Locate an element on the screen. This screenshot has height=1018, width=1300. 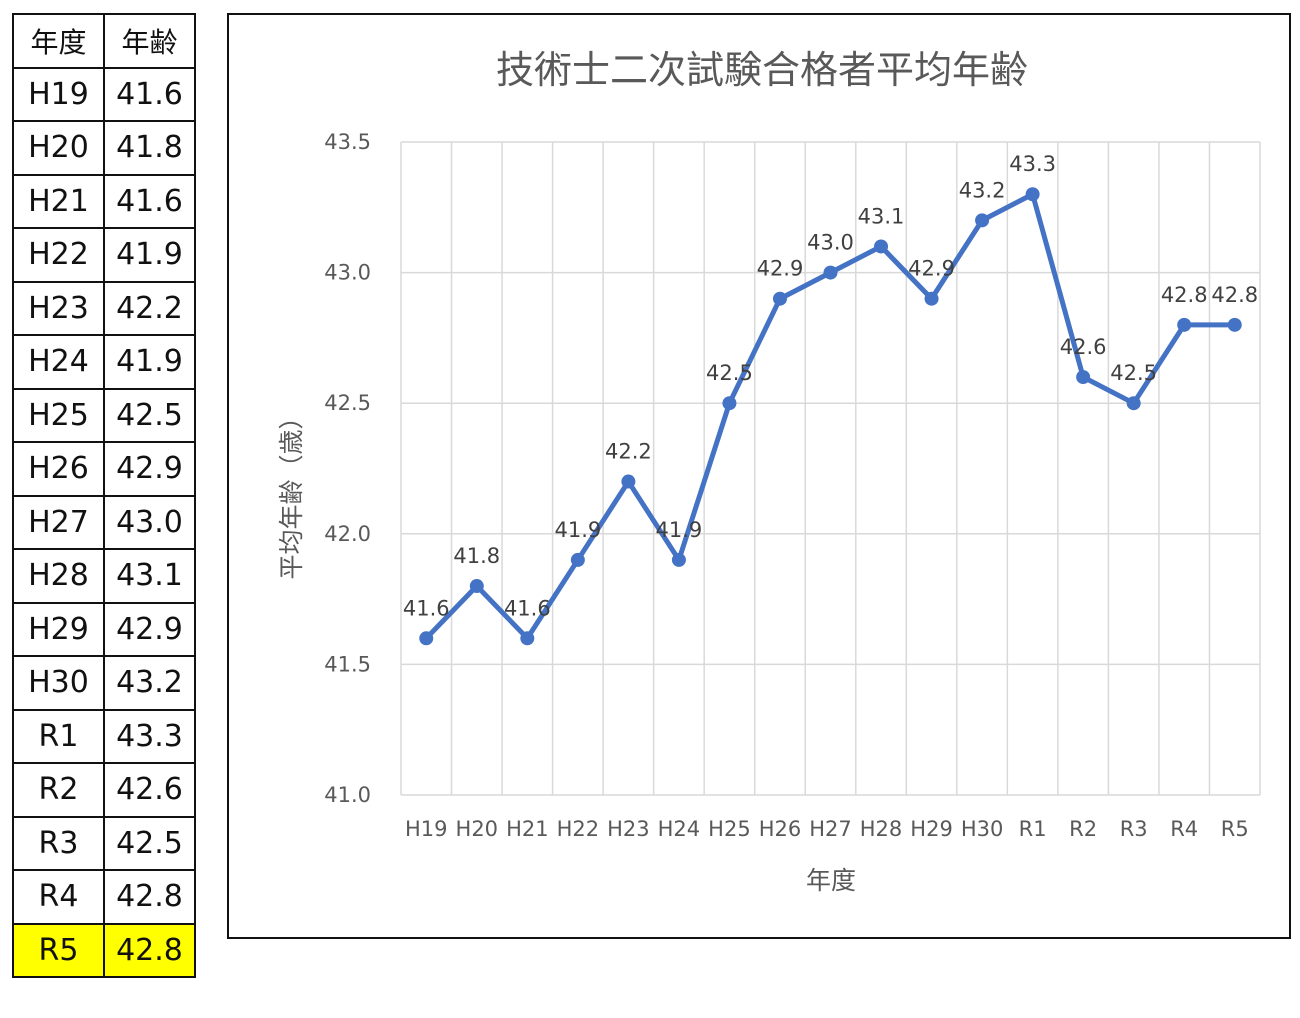
year-cell: R2 is located at coordinates (58, 790).